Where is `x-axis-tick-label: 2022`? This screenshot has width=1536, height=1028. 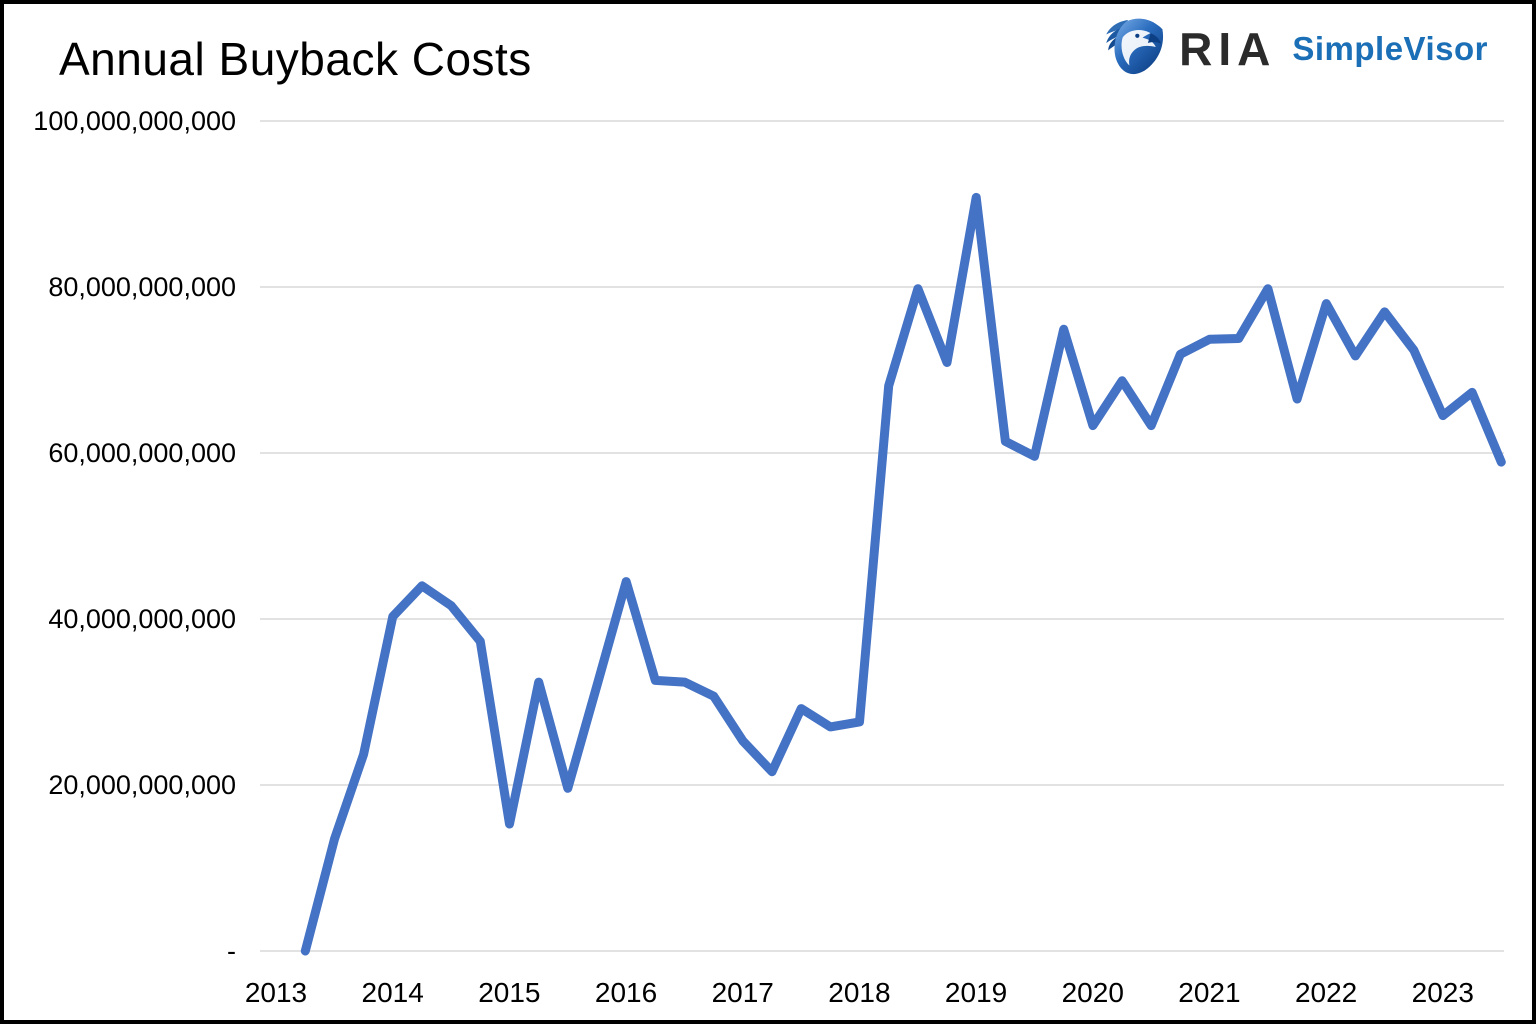
x-axis-tick-label: 2022 is located at coordinates (1326, 992).